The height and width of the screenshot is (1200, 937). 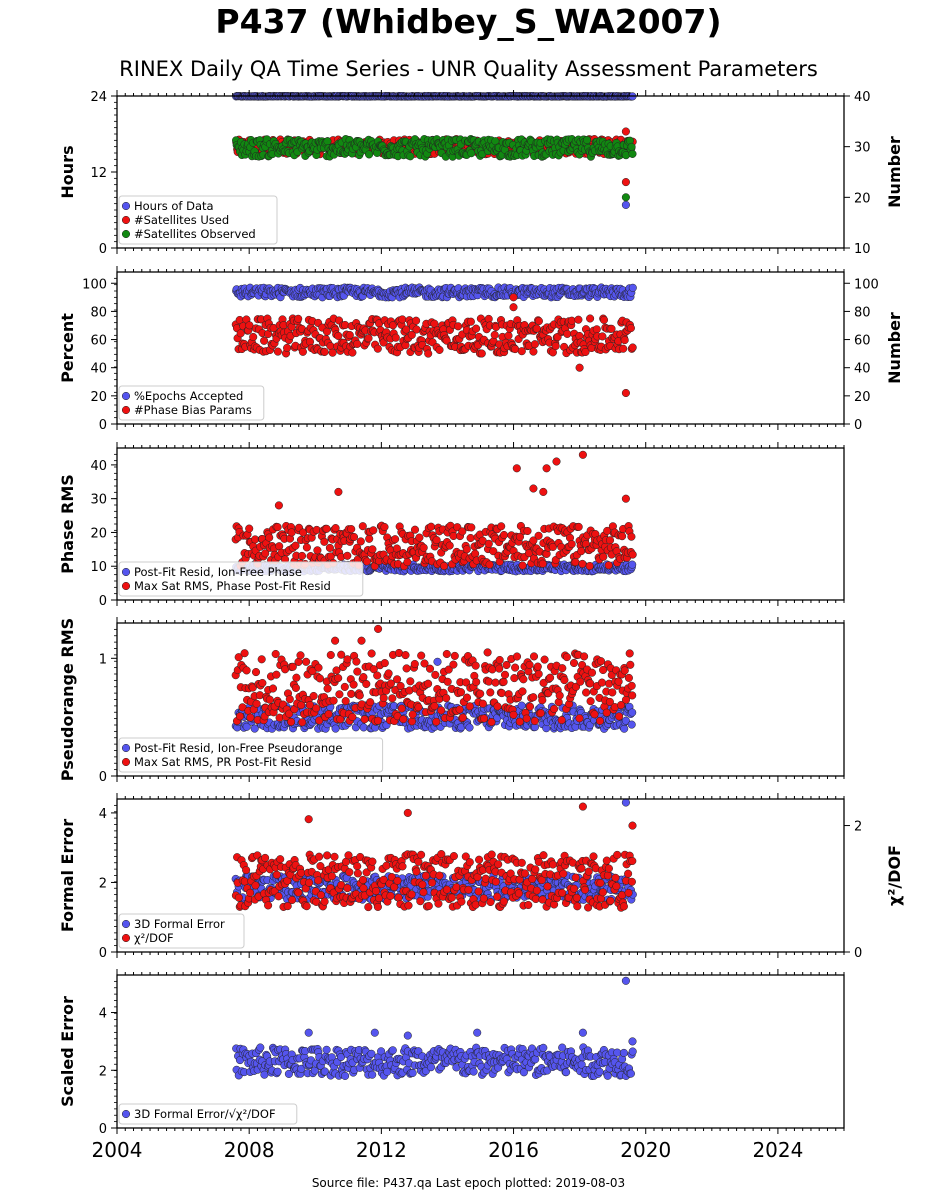 I want to click on y-tick-label: 60, so click(x=98, y=341).